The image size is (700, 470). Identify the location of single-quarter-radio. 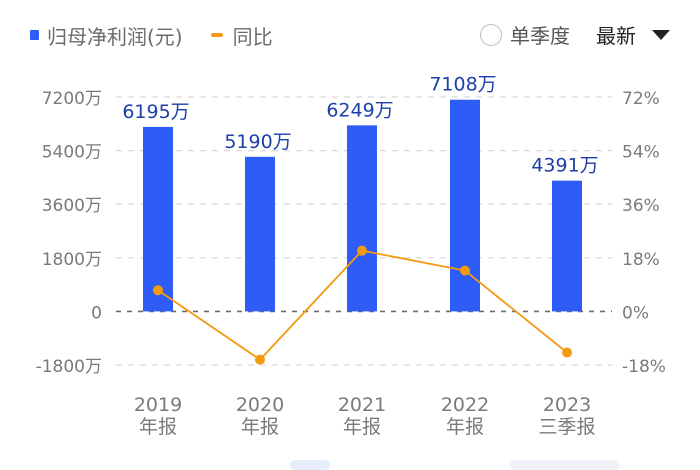
(491, 34).